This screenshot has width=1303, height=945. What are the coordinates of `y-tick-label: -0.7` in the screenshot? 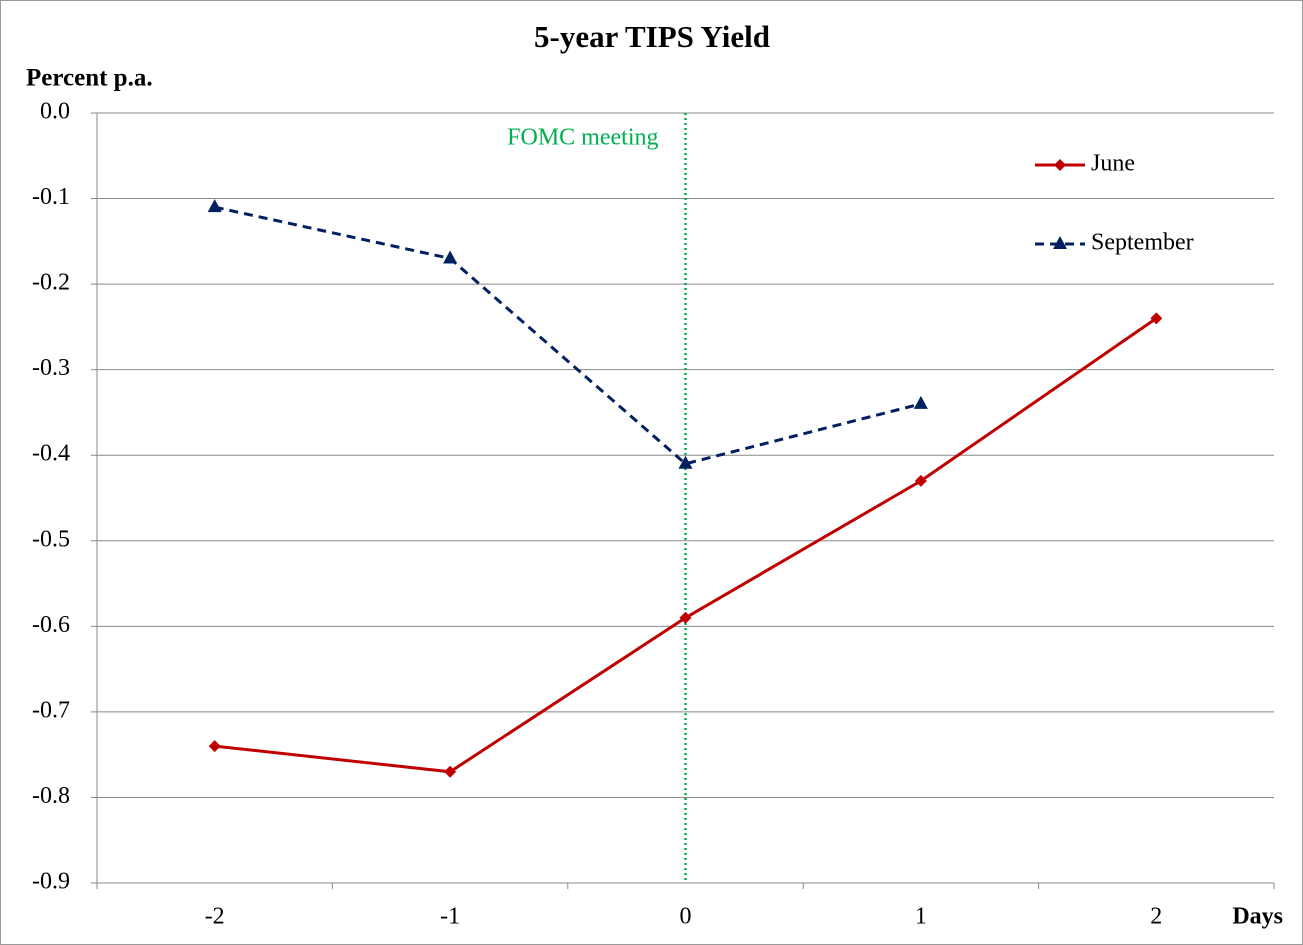 It's located at (51, 710).